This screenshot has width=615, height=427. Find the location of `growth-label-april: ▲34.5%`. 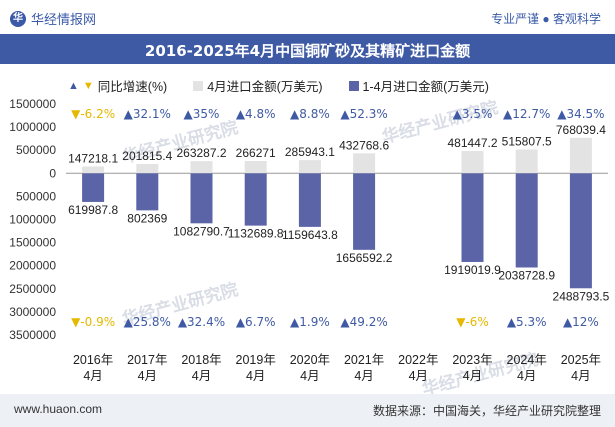

growth-label-april: ▲34.5% is located at coordinates (580, 114).